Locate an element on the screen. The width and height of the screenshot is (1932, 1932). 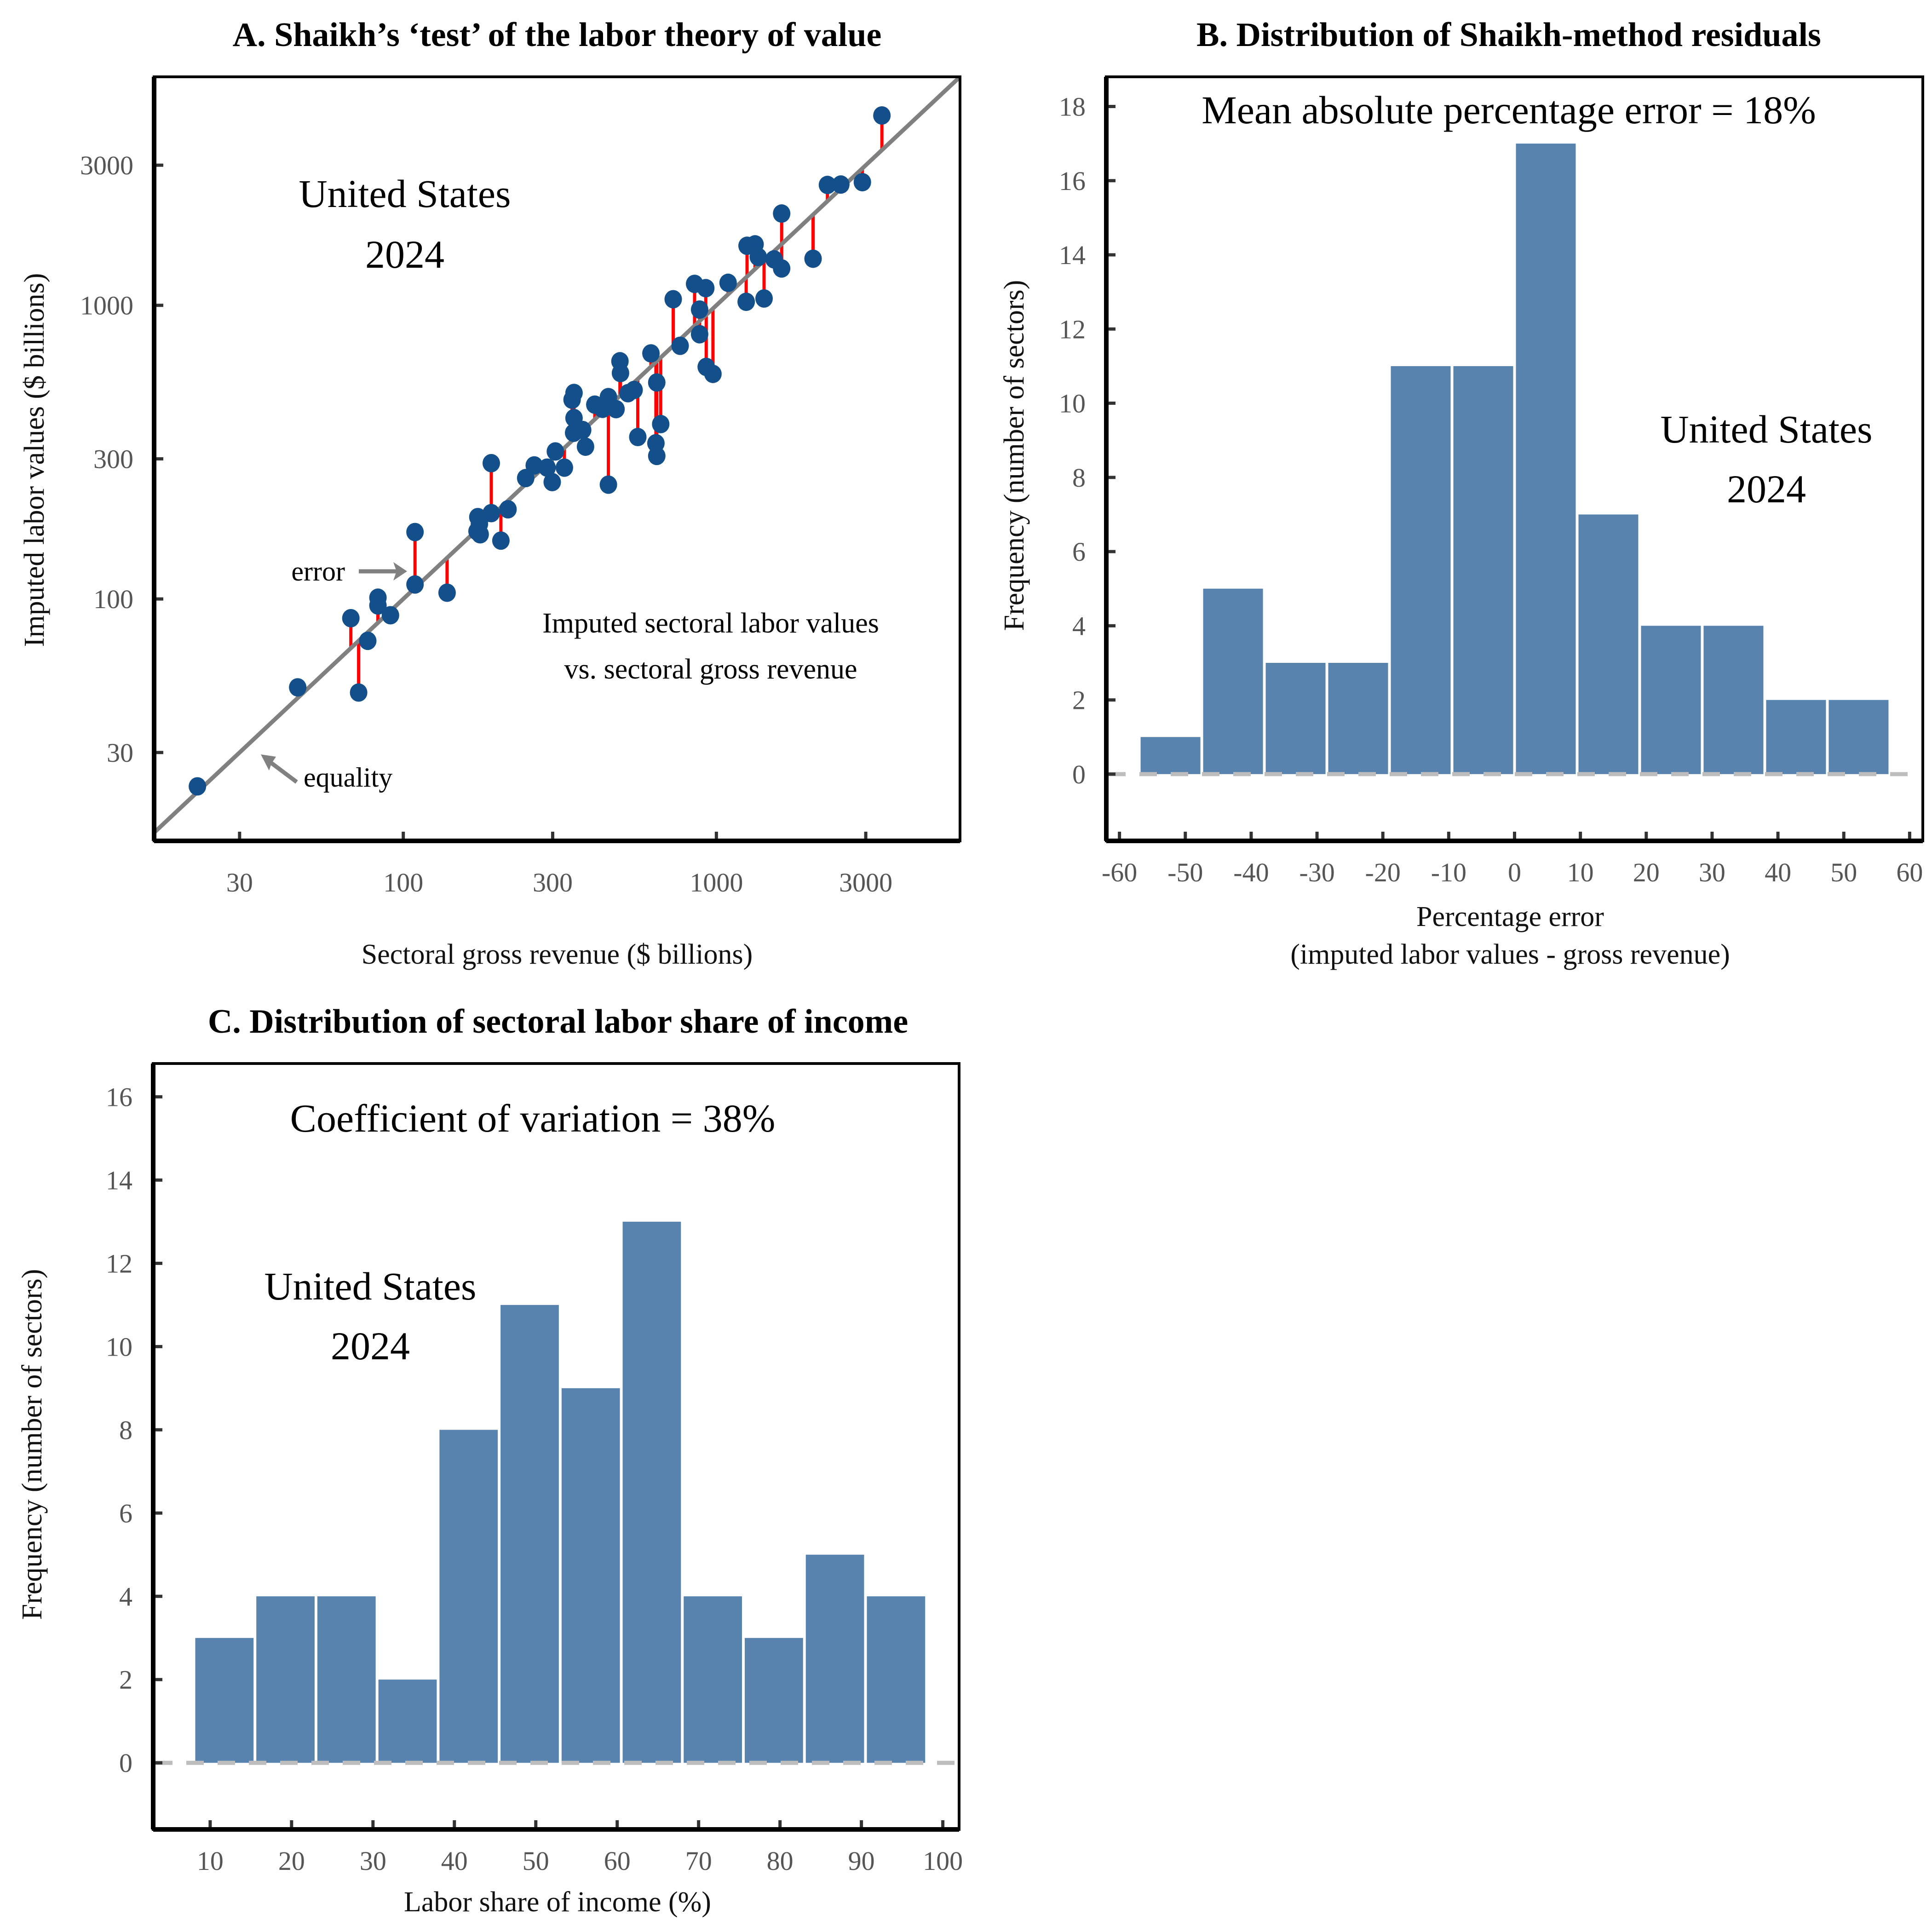
y-tick-label: 300 is located at coordinates (113, 459).